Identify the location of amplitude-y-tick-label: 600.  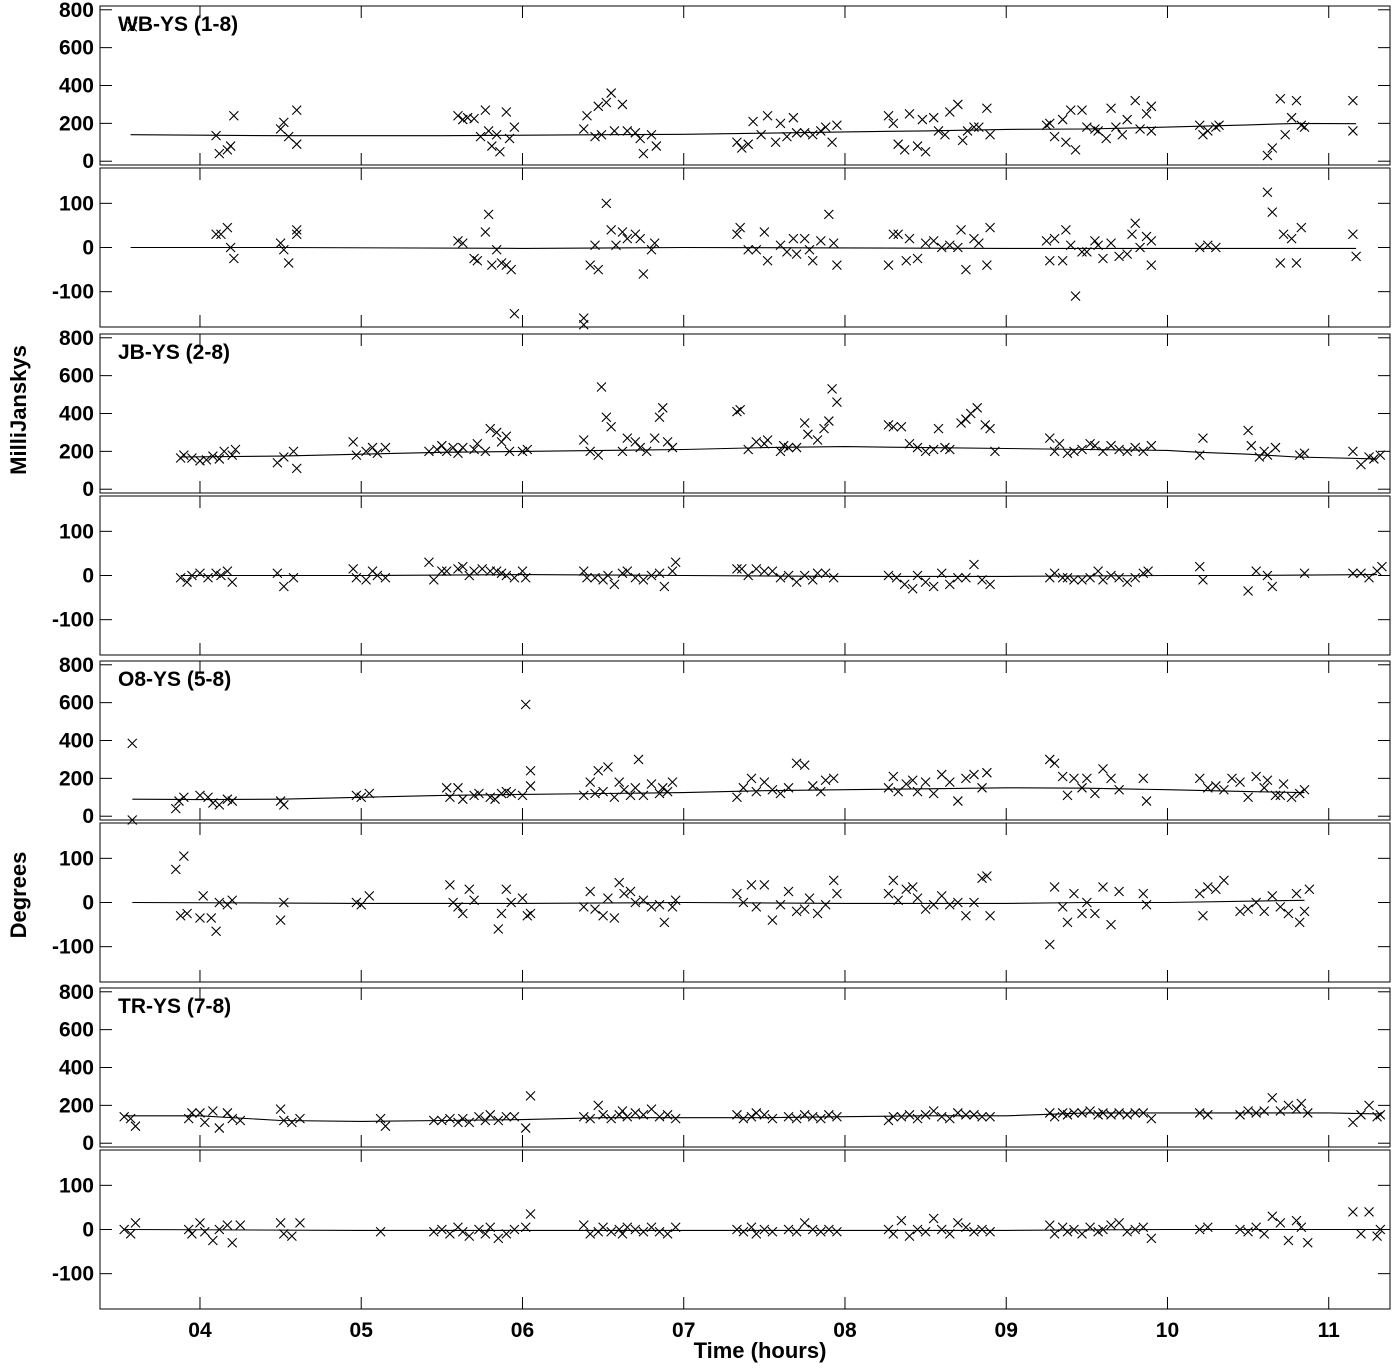
(76, 1030).